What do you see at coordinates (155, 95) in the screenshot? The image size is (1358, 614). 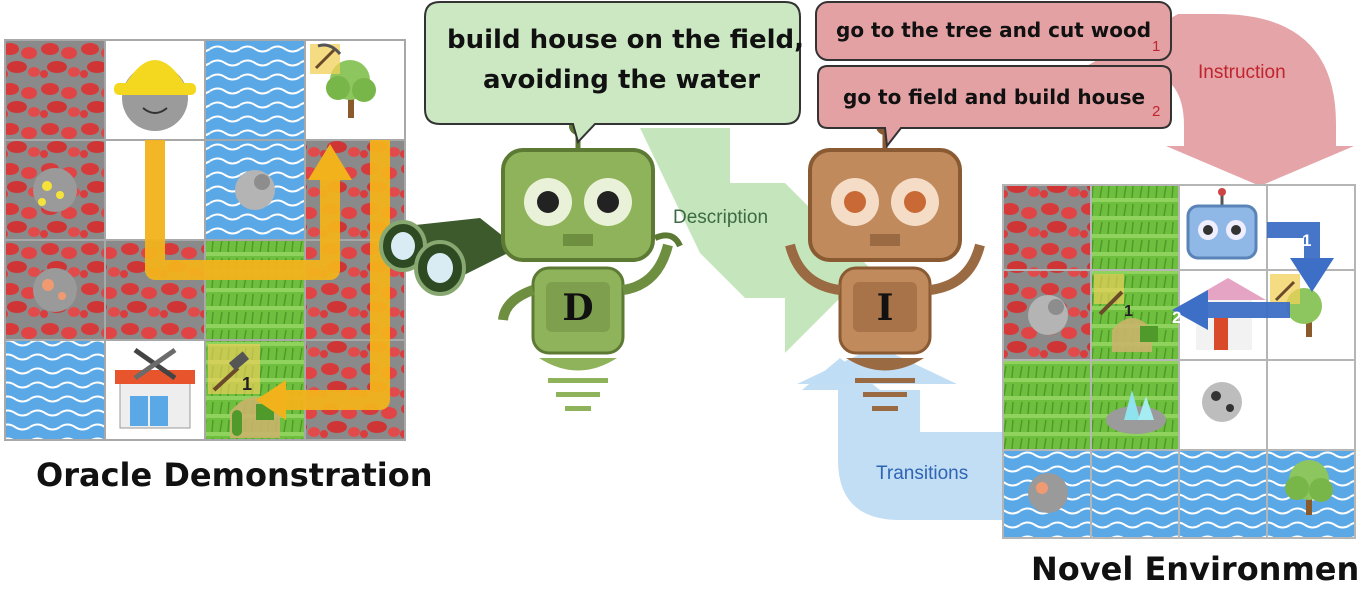 I see `worker-agent-icon` at bounding box center [155, 95].